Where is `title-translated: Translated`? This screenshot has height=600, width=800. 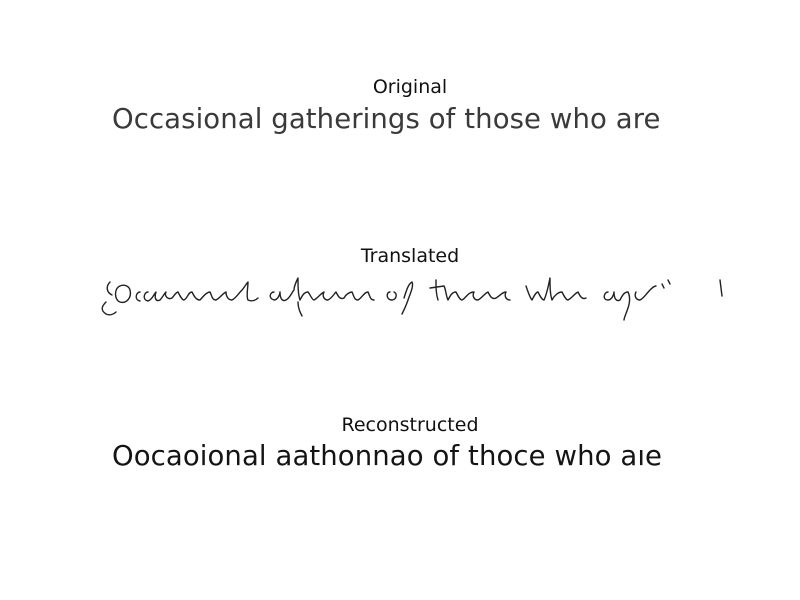
title-translated: Translated is located at coordinates (410, 256).